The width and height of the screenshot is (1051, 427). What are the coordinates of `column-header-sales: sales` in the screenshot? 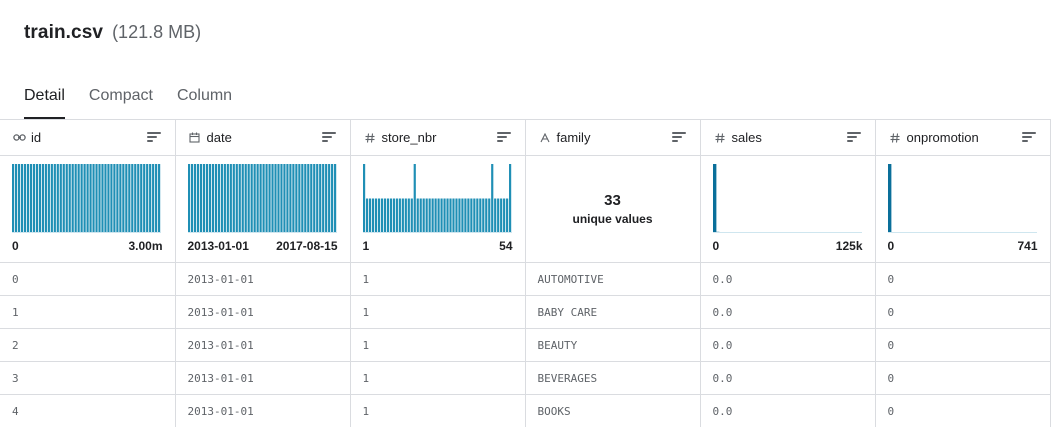 It's located at (788, 138).